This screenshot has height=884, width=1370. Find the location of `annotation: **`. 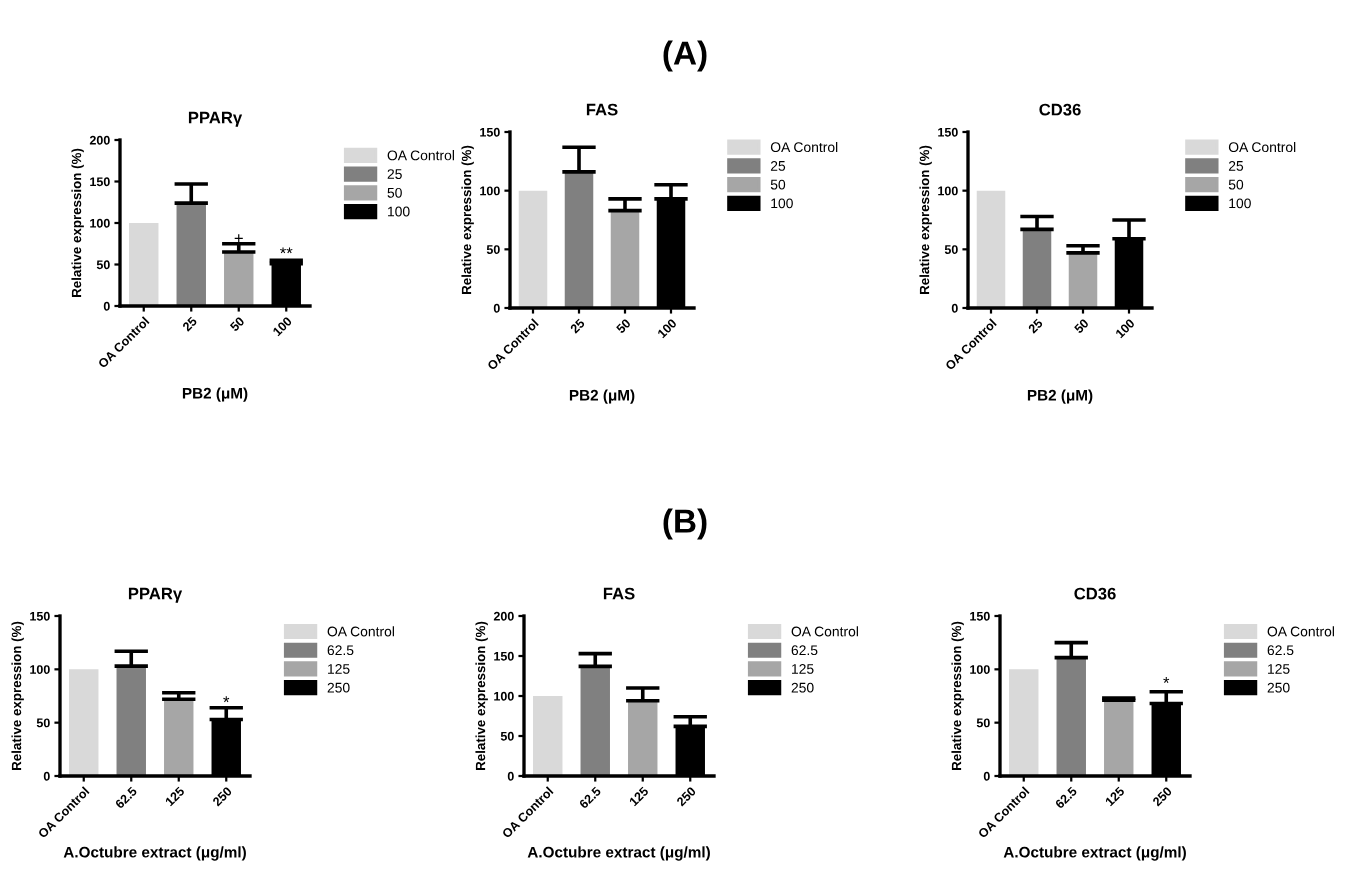

annotation: ** is located at coordinates (286, 250).